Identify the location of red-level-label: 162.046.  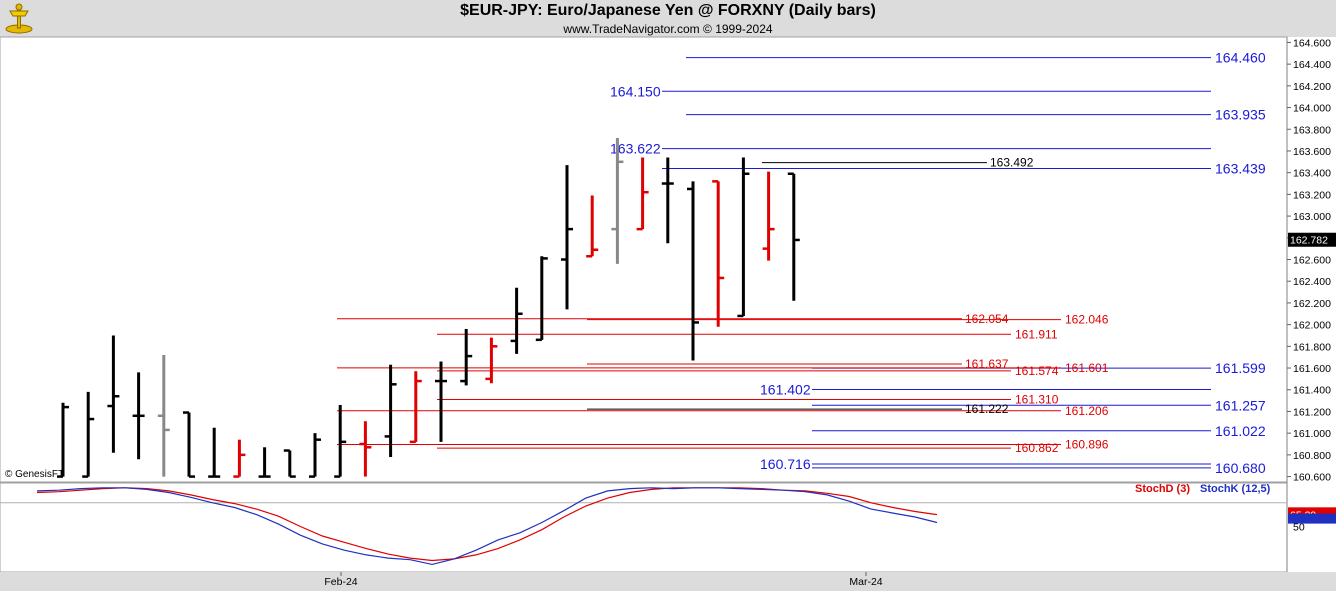
(1087, 320).